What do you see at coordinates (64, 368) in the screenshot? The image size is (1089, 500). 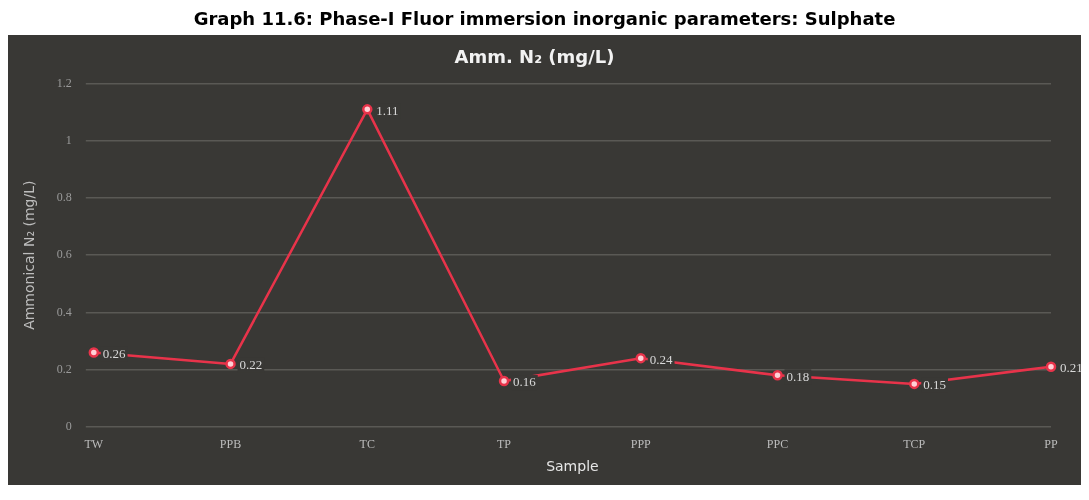 I see `y-tick-label: 0.2` at bounding box center [64, 368].